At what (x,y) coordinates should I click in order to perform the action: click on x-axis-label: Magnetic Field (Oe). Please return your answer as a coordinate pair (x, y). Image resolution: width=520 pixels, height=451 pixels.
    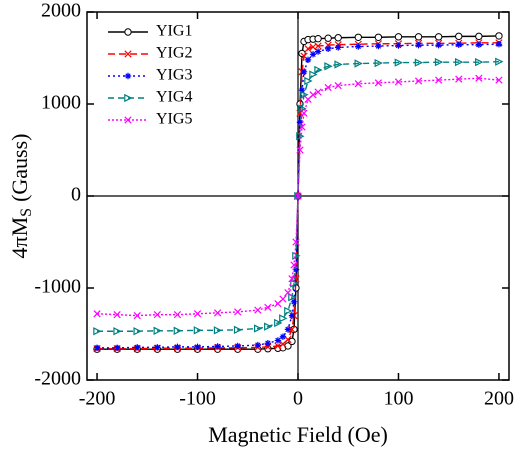
    Looking at the image, I should click on (298, 434).